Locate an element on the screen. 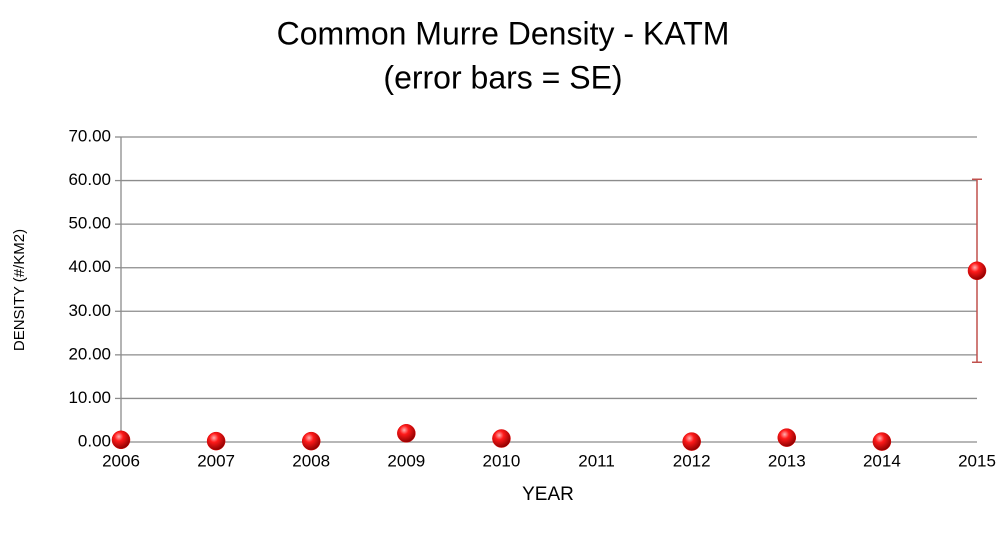  x-tick-label: 2014 is located at coordinates (882, 460).